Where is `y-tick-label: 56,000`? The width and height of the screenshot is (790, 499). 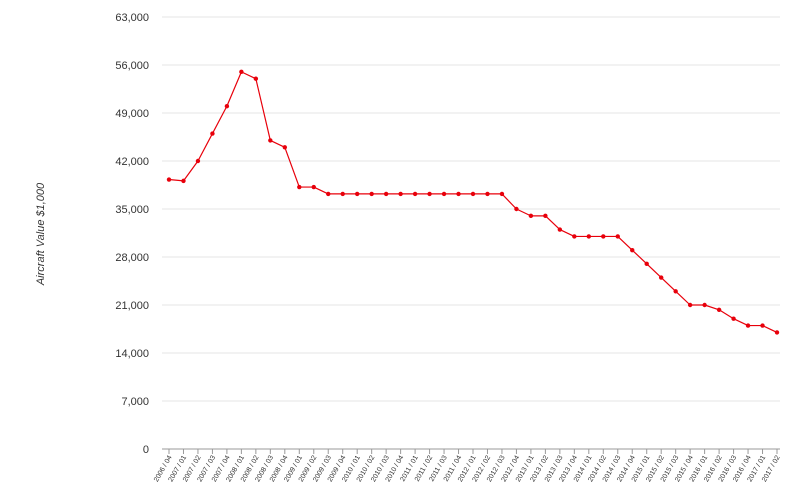
y-tick-label: 56,000 is located at coordinates (132, 66).